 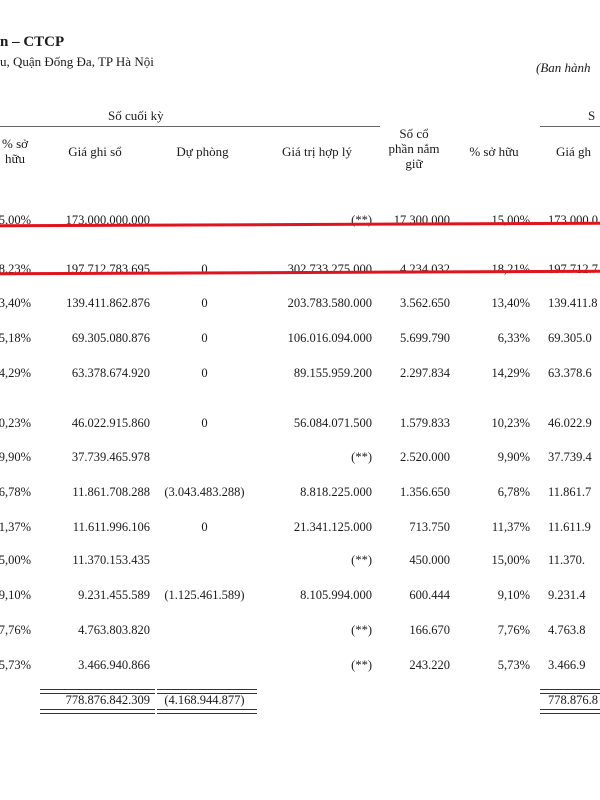 I want to click on cell-book-value-start: 139.411.8, so click(x=573, y=303).